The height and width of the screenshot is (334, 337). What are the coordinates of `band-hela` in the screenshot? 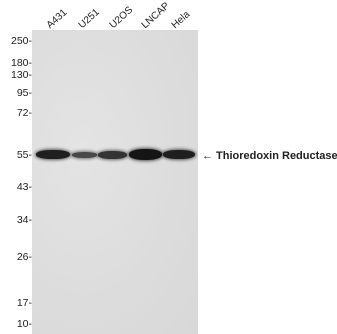 It's located at (179, 154).